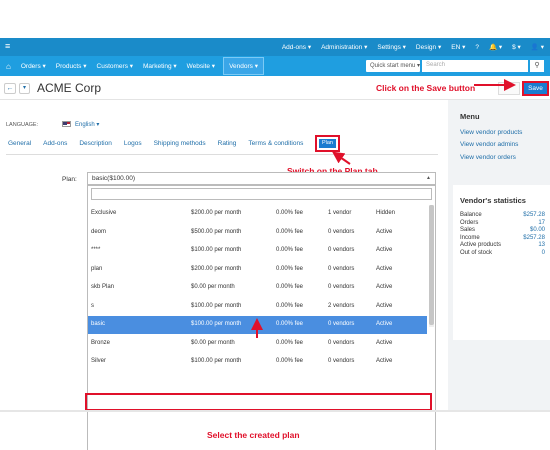  What do you see at coordinates (92, 305) in the screenshot?
I see `plan-option-name: s` at bounding box center [92, 305].